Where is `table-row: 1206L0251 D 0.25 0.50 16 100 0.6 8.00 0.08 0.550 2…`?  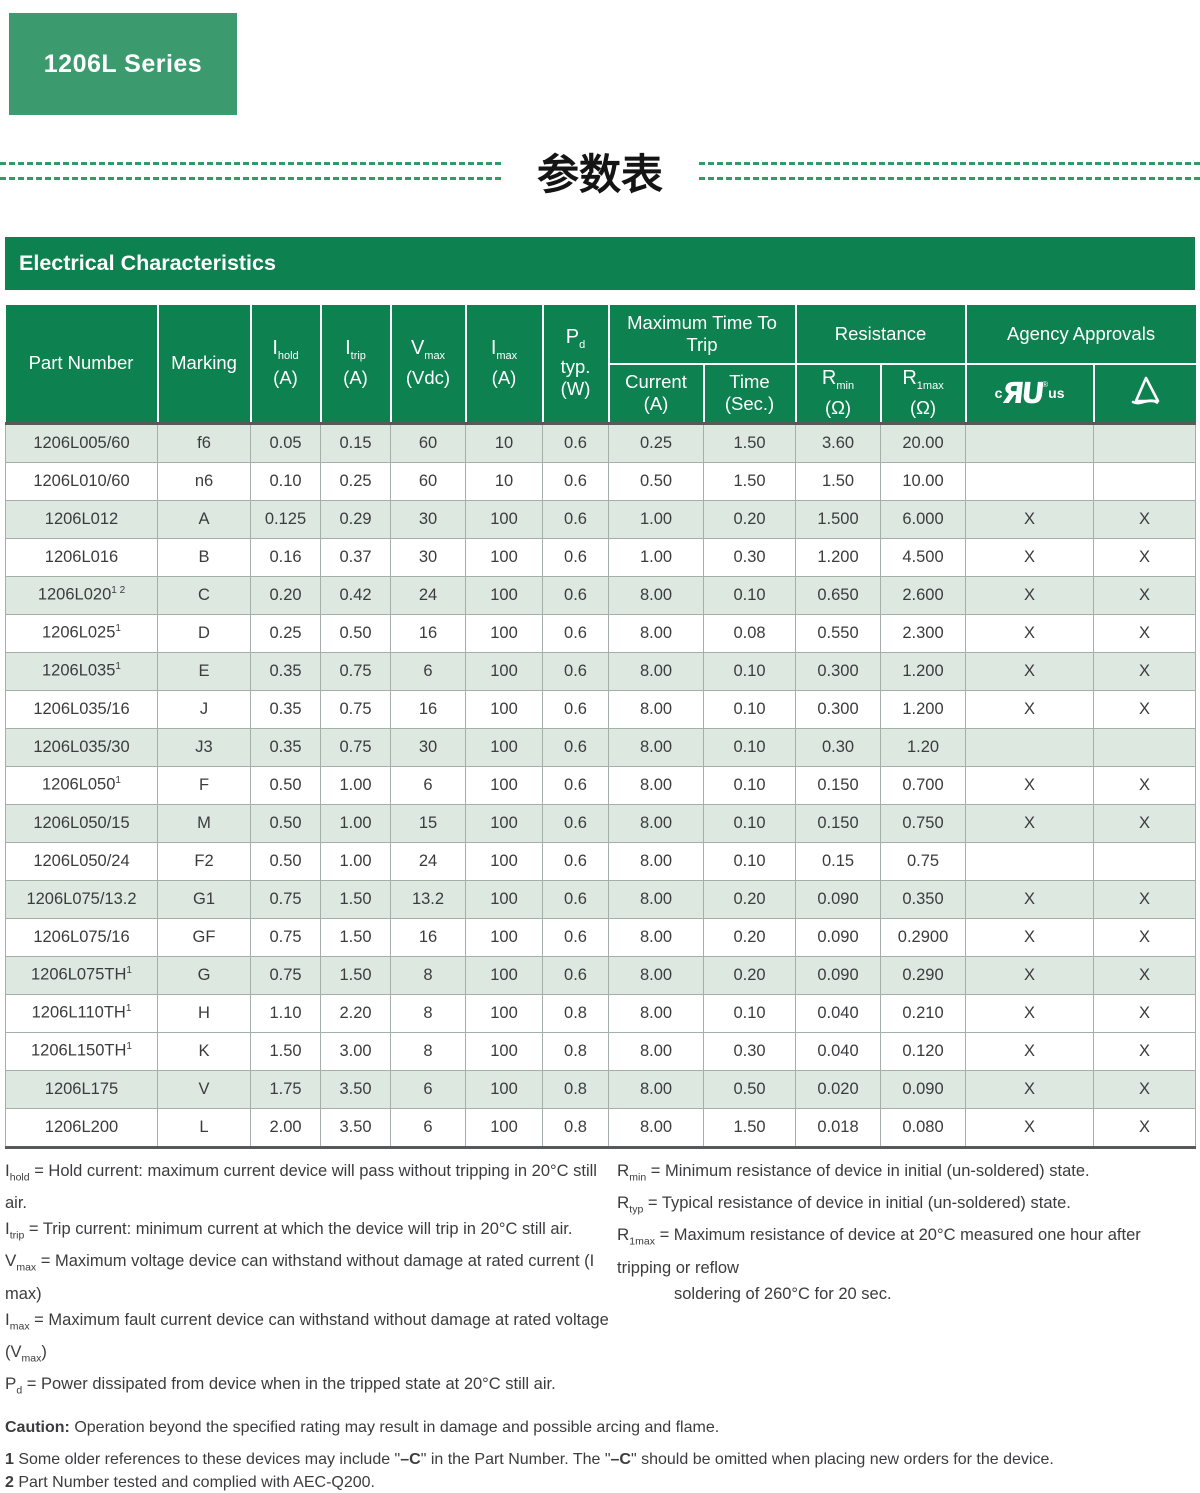 table-row: 1206L0251 D 0.25 0.50 16 100 0.6 8.00 0.08 0.550 2… is located at coordinates (601, 633).